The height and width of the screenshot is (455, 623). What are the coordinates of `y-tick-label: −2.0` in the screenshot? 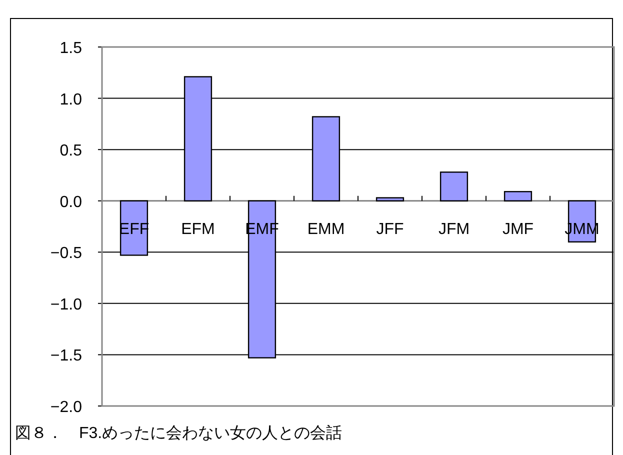 It's located at (66, 407).